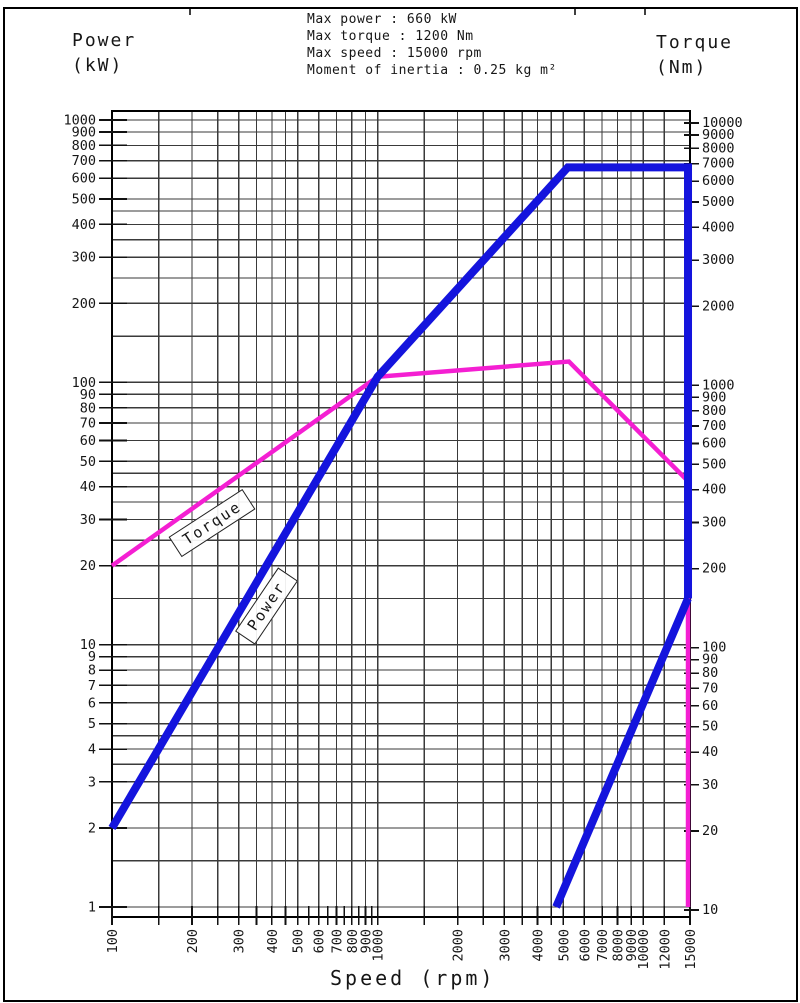 This screenshot has height=1003, width=800. What do you see at coordinates (88, 487) in the screenshot?
I see `y-left-tick-label: 40` at bounding box center [88, 487].